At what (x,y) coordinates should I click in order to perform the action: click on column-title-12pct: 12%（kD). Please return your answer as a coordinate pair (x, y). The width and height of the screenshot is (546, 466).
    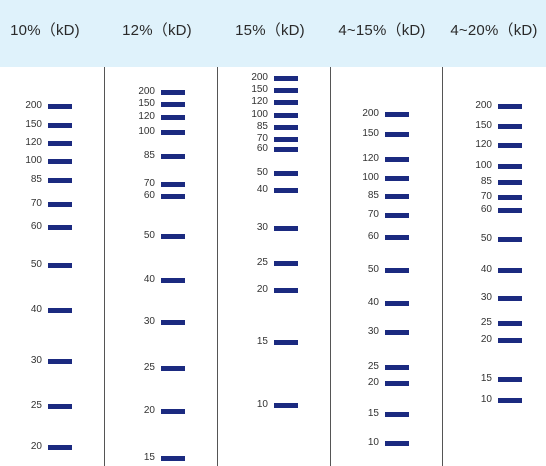
    Looking at the image, I should click on (157, 30).